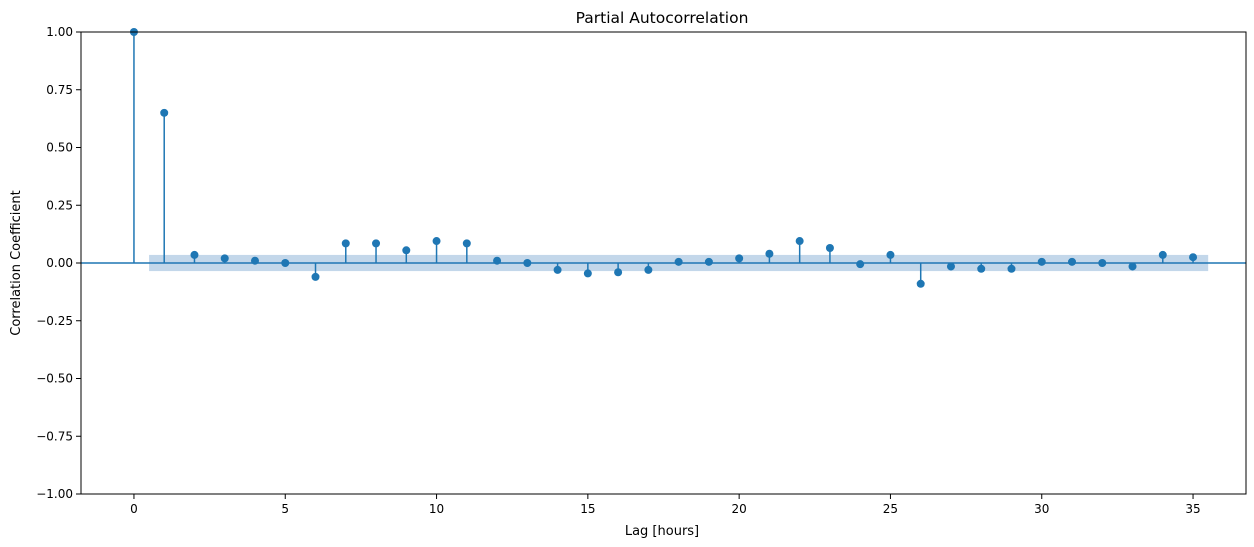  What do you see at coordinates (1041, 509) in the screenshot?
I see `x-tick-label-30: 30` at bounding box center [1041, 509].